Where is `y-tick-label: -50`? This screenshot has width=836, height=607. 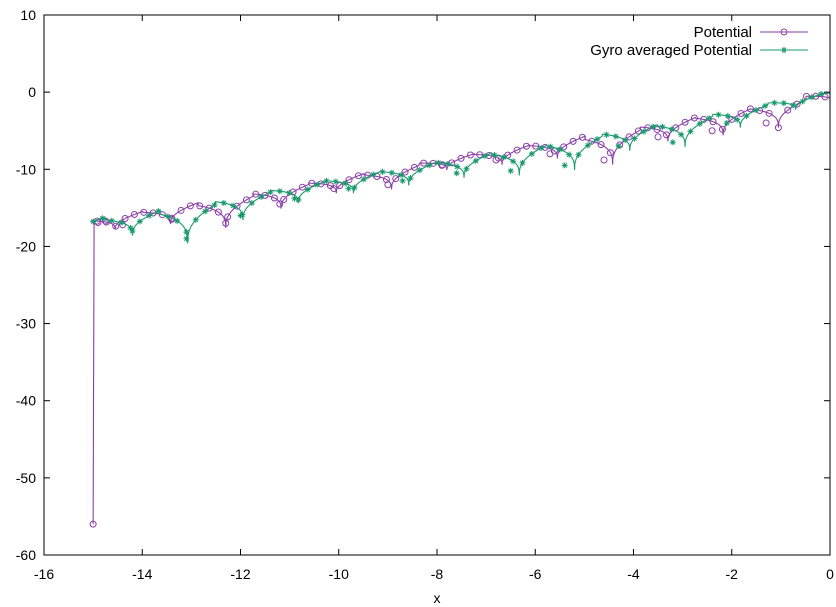
y-tick-label: -50 is located at coordinates (26, 478).